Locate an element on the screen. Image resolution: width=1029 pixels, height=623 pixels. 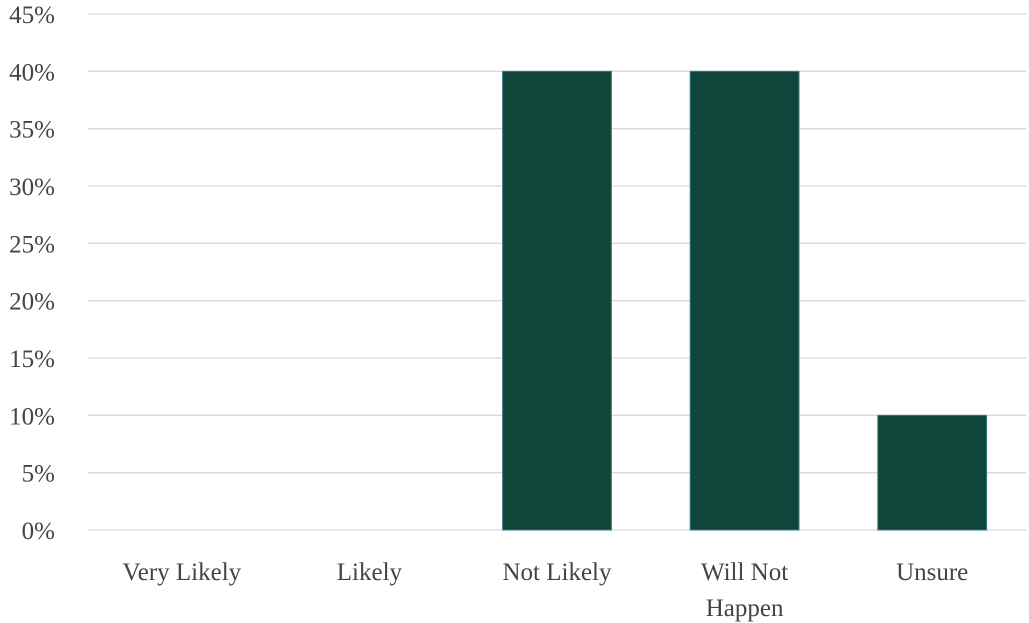
y-axis: 0% 5% 10% 15% 20% 25% 30% 35% 40% 45% is located at coordinates (32, 273).